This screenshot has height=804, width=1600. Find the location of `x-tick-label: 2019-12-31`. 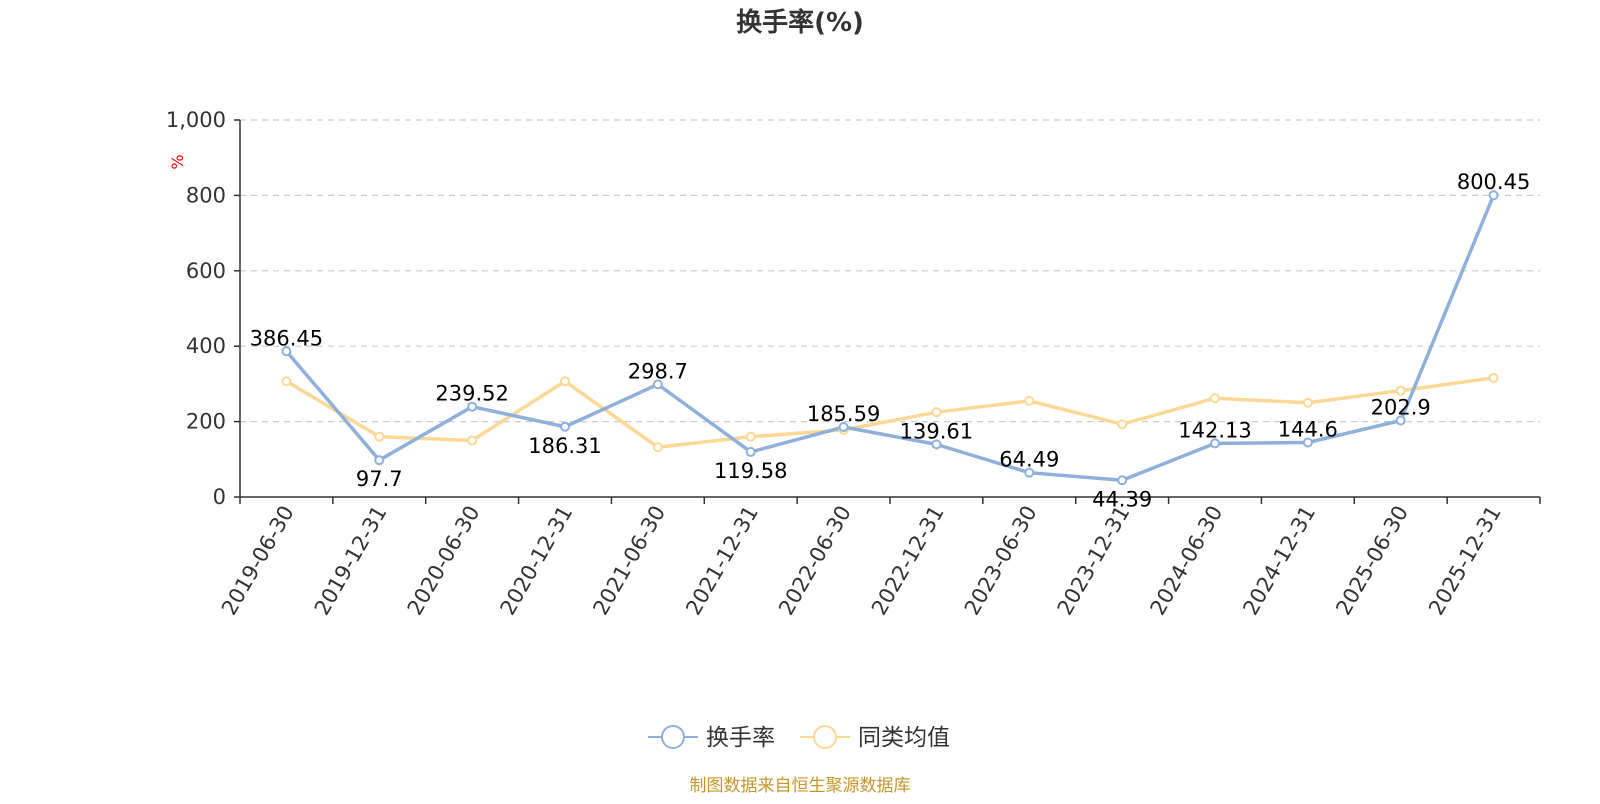

x-tick-label: 2019-12-31 is located at coordinates (351, 561).